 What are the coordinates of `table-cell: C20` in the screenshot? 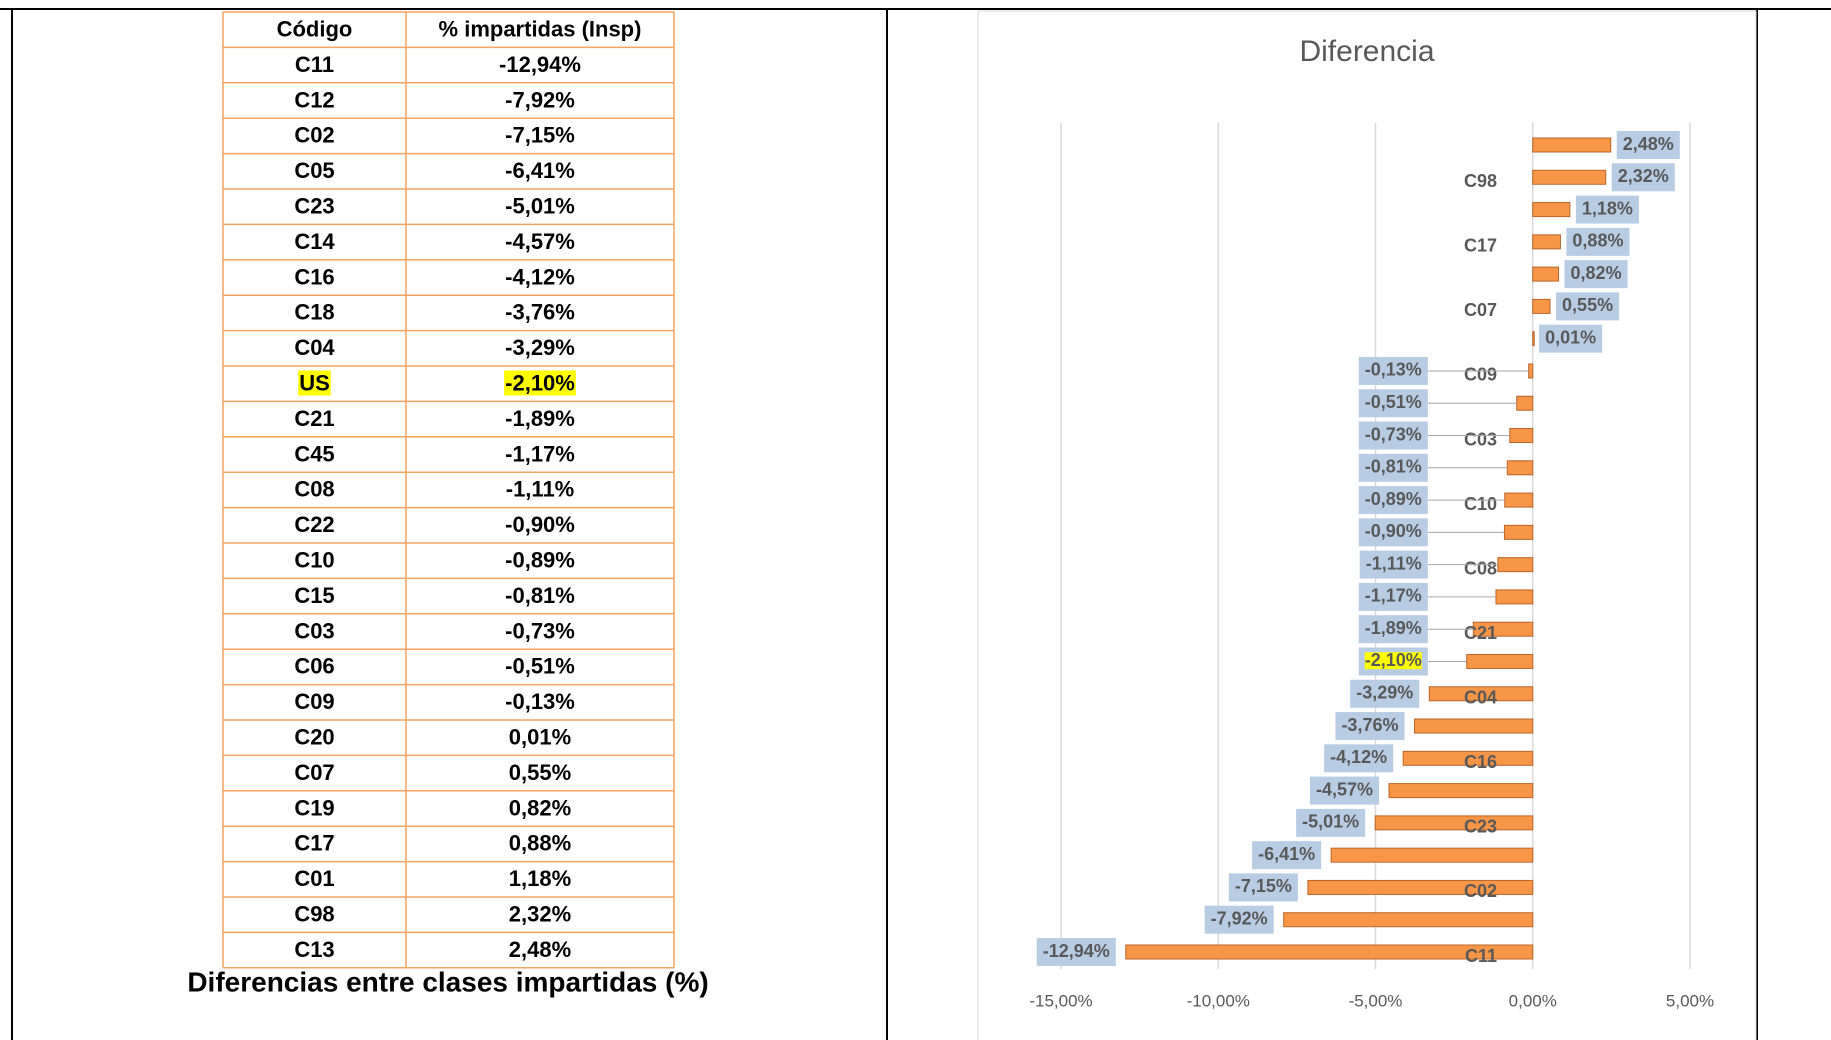 It's located at (314, 737).